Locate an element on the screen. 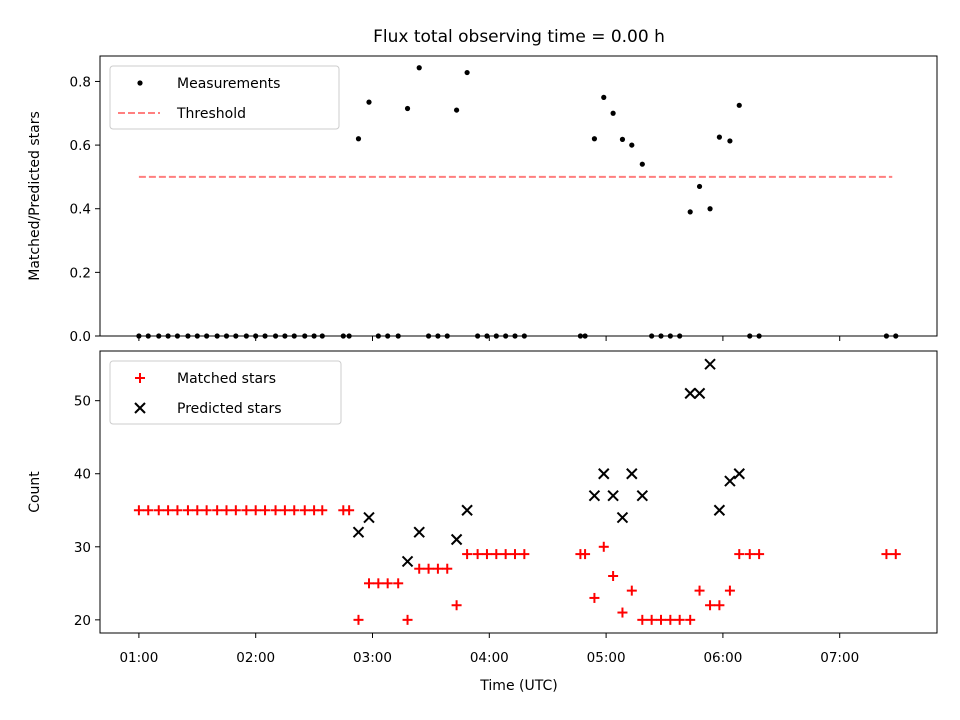 Image resolution: width=960 pixels, height=720 pixels. count-y-tick-label: 40 is located at coordinates (82, 475).